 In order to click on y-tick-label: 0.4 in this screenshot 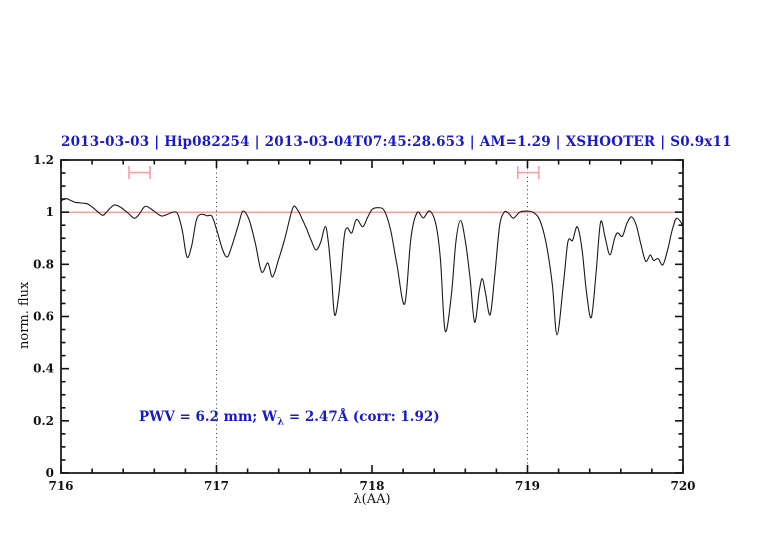, I will do `click(43, 369)`.